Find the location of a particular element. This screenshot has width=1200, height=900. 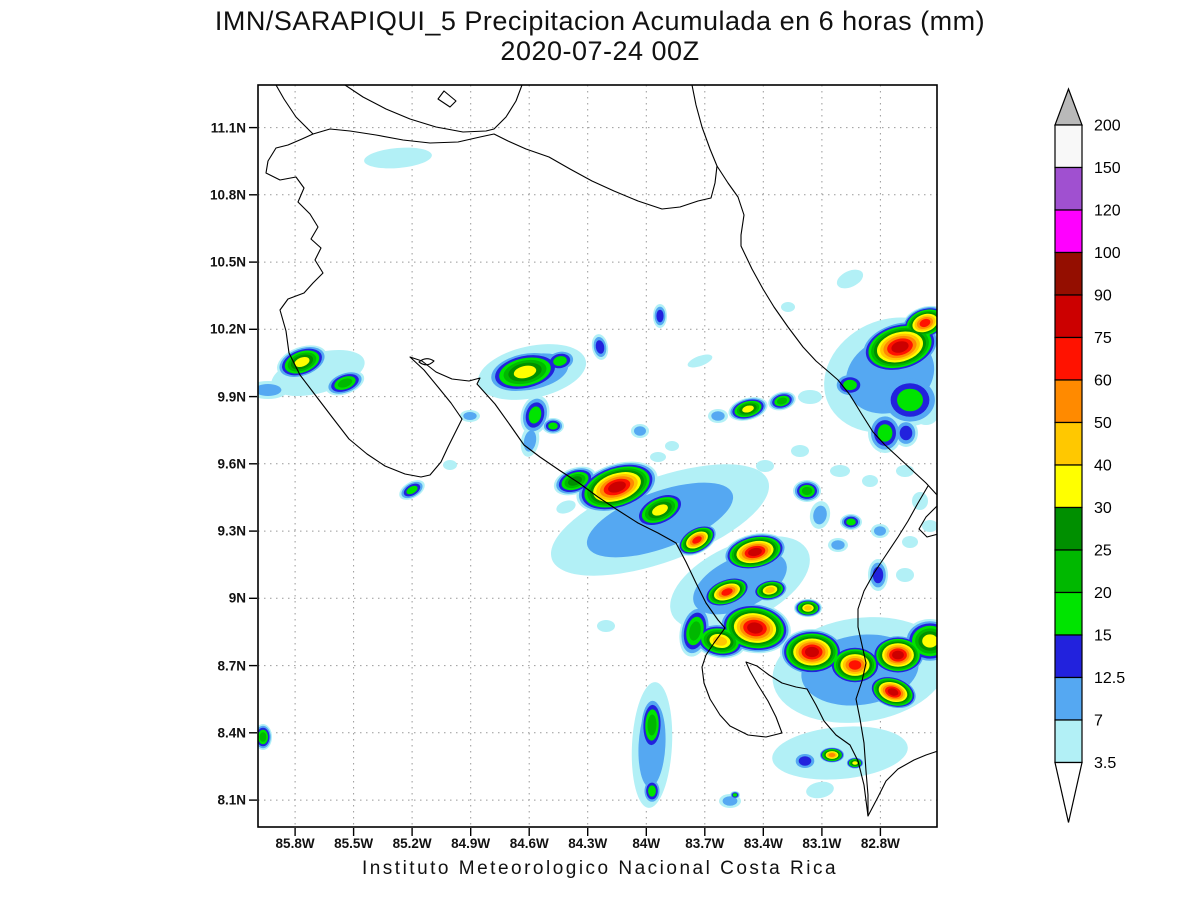

y-axis-label: 8.4N is located at coordinates (231, 733).